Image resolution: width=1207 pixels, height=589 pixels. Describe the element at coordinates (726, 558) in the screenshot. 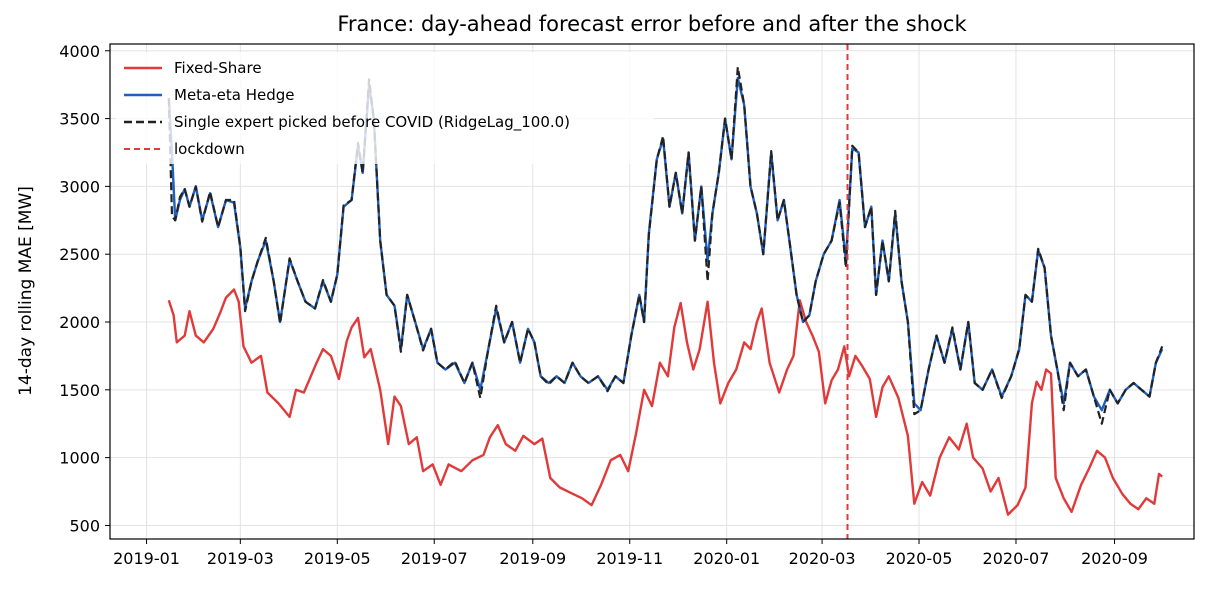

I see `x-tick-label: 2020-01` at that location.